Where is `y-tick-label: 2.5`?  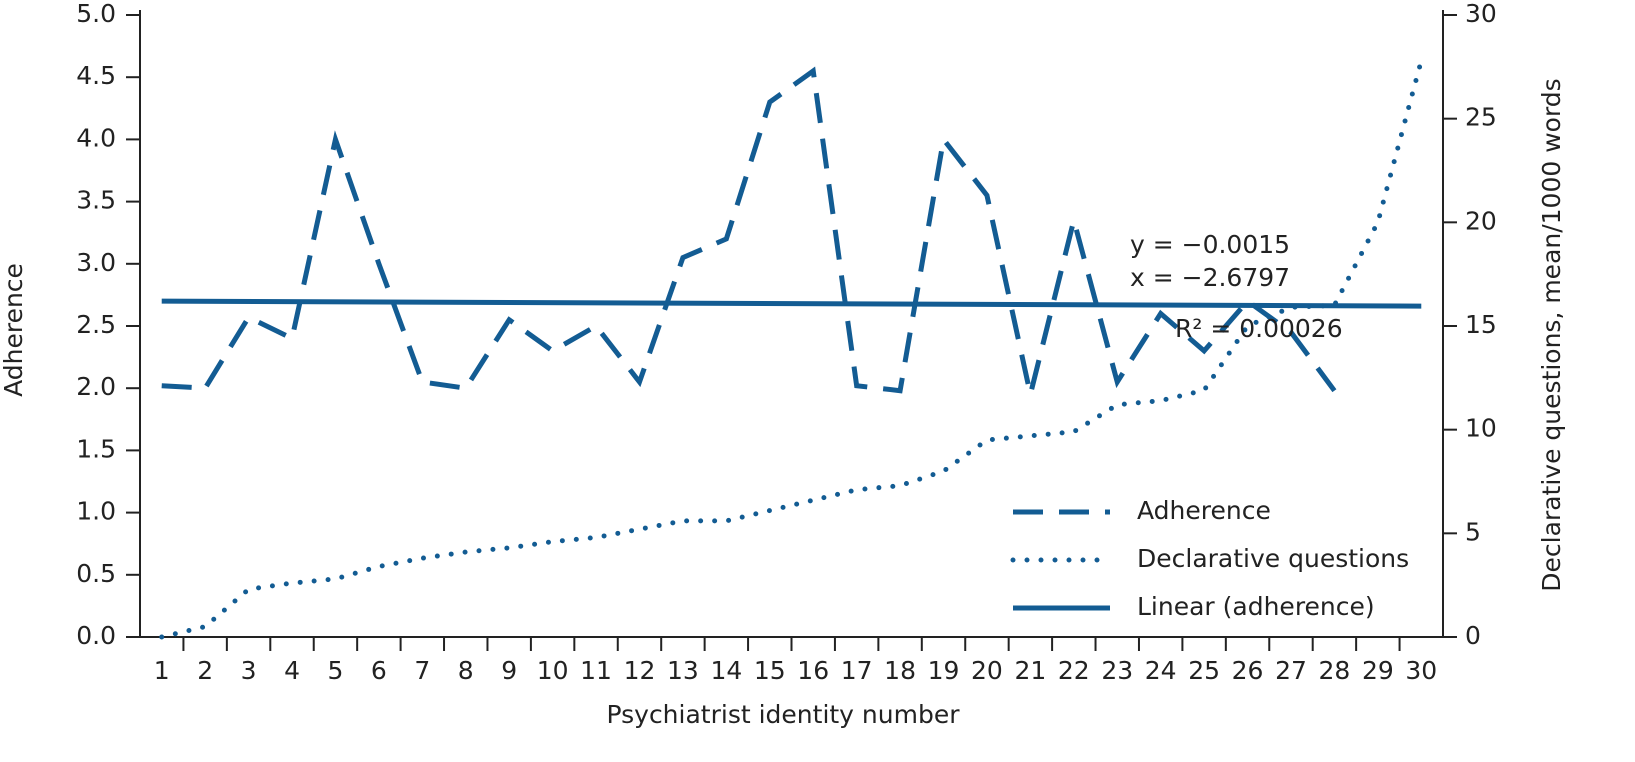 y-tick-label: 2.5 is located at coordinates (96, 324).